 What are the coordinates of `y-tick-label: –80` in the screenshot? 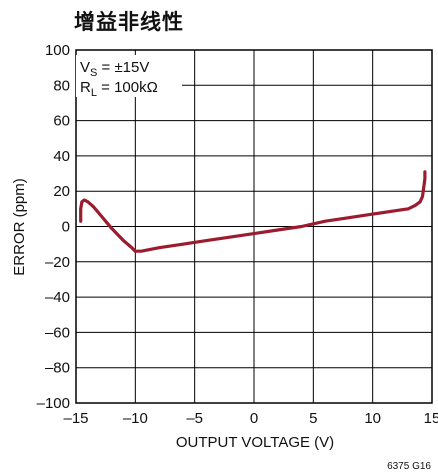 It's located at (57, 368).